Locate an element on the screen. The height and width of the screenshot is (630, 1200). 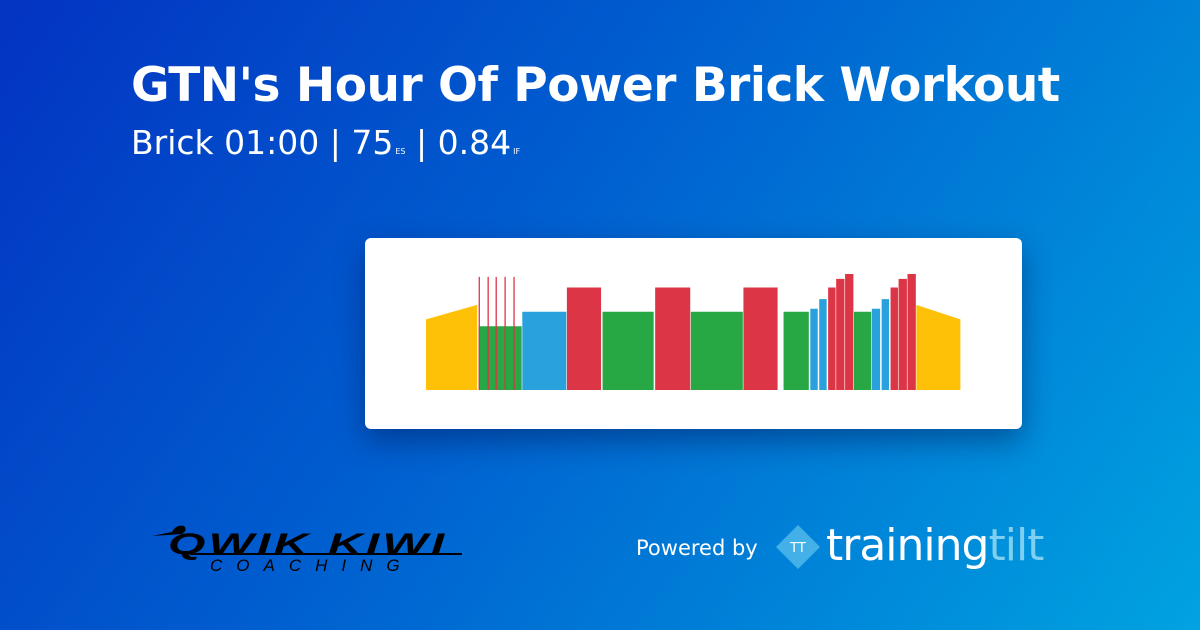
workout-duration: 01:00 is located at coordinates (272, 142).